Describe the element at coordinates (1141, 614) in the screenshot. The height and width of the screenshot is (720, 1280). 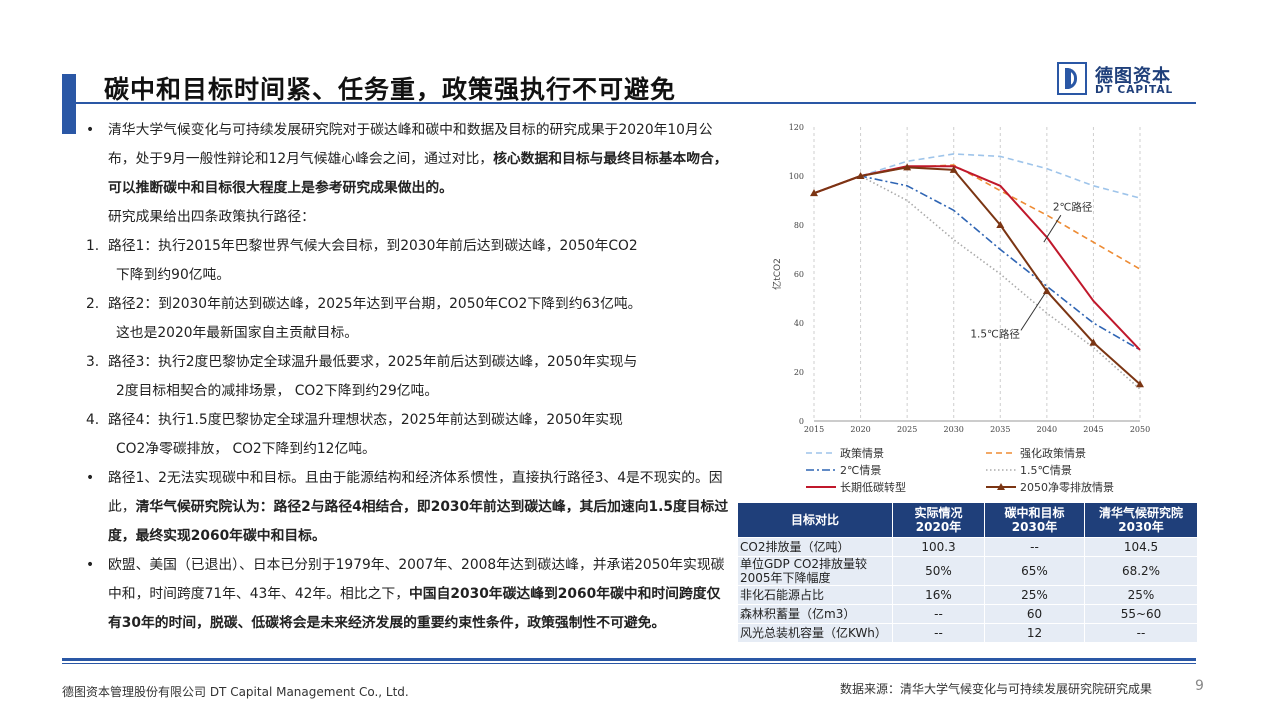
I see `table-cell: 55~60` at that location.